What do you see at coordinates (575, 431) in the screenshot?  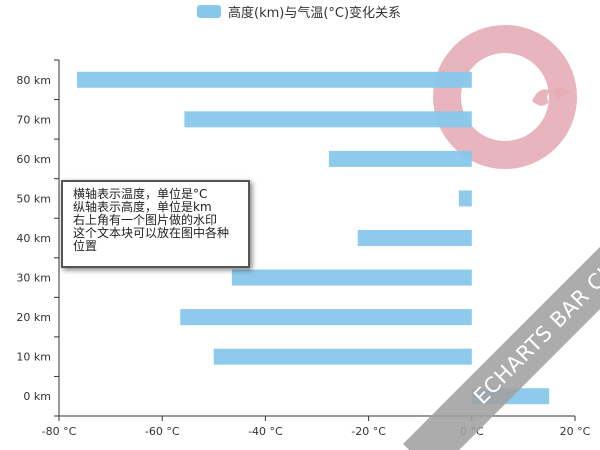 I see `x-tick-label: 20 °C` at bounding box center [575, 431].